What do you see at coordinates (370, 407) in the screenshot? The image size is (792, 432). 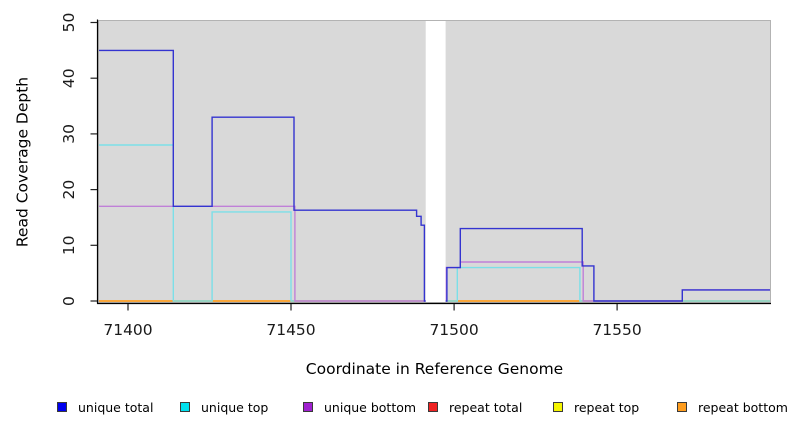 I see `legend-label: unique bottom` at bounding box center [370, 407].